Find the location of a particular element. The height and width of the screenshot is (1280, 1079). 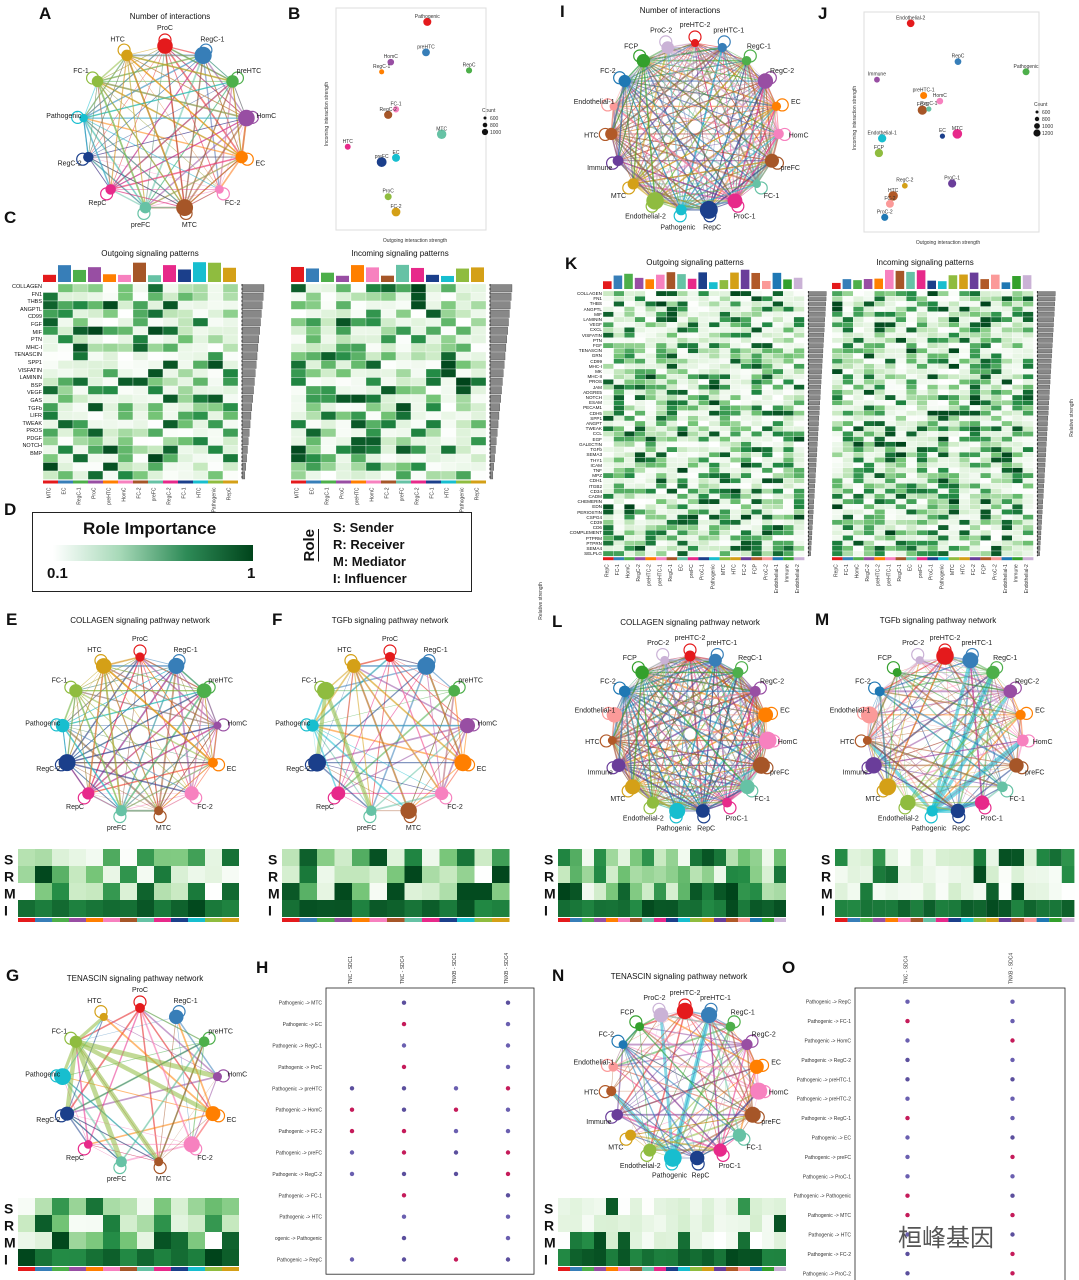

network-node-label: preFC is located at coordinates (140, 225).